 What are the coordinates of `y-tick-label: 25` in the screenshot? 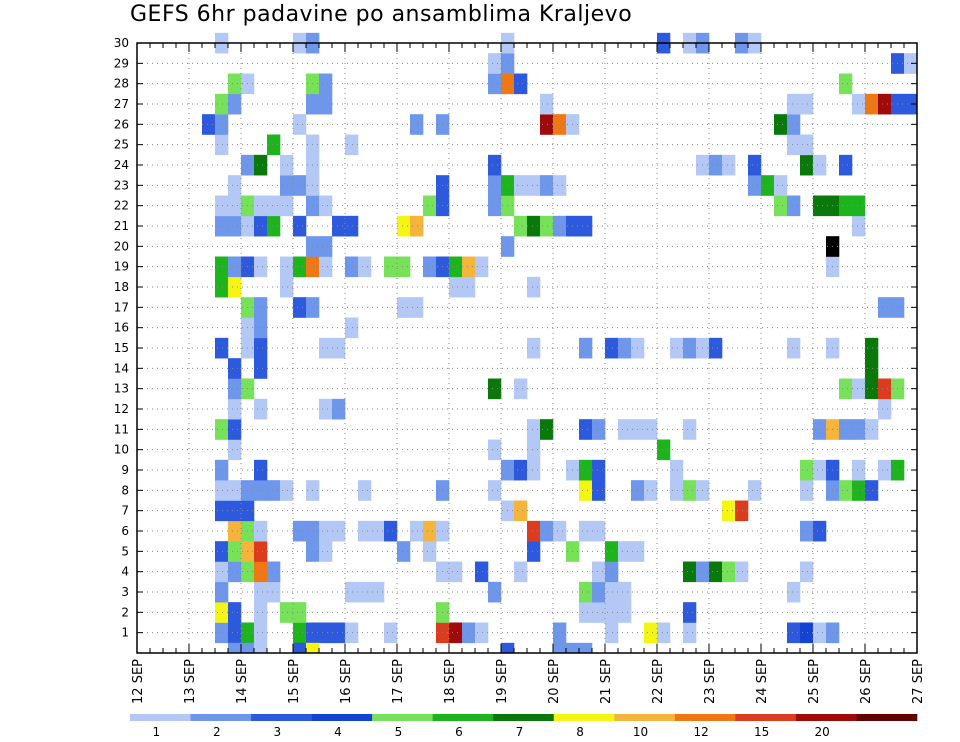 It's located at (121, 145).